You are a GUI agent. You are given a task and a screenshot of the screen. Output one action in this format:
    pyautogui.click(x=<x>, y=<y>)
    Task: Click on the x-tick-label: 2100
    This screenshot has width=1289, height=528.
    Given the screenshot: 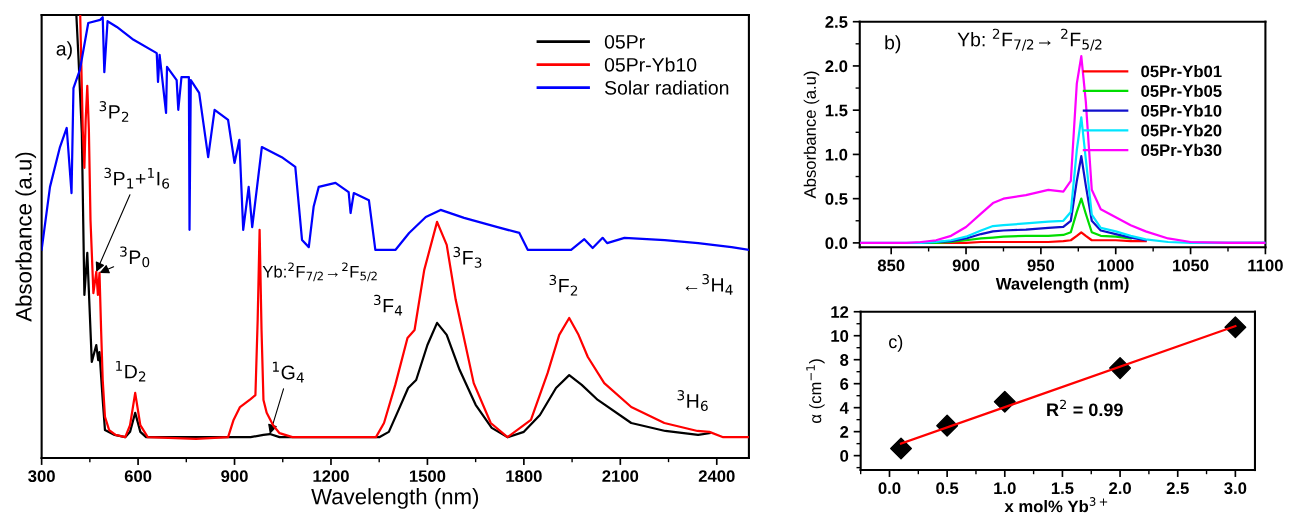 What is the action you would take?
    pyautogui.click(x=620, y=476)
    